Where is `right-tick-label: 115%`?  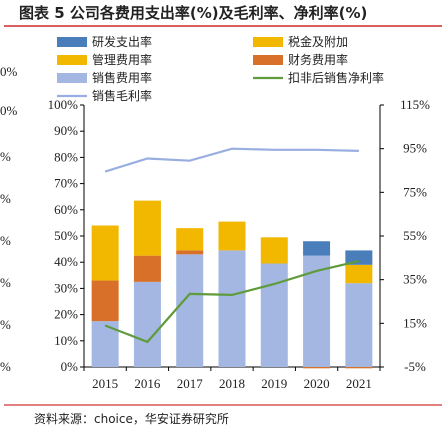 right-tick-label: 115% is located at coordinates (415, 104).